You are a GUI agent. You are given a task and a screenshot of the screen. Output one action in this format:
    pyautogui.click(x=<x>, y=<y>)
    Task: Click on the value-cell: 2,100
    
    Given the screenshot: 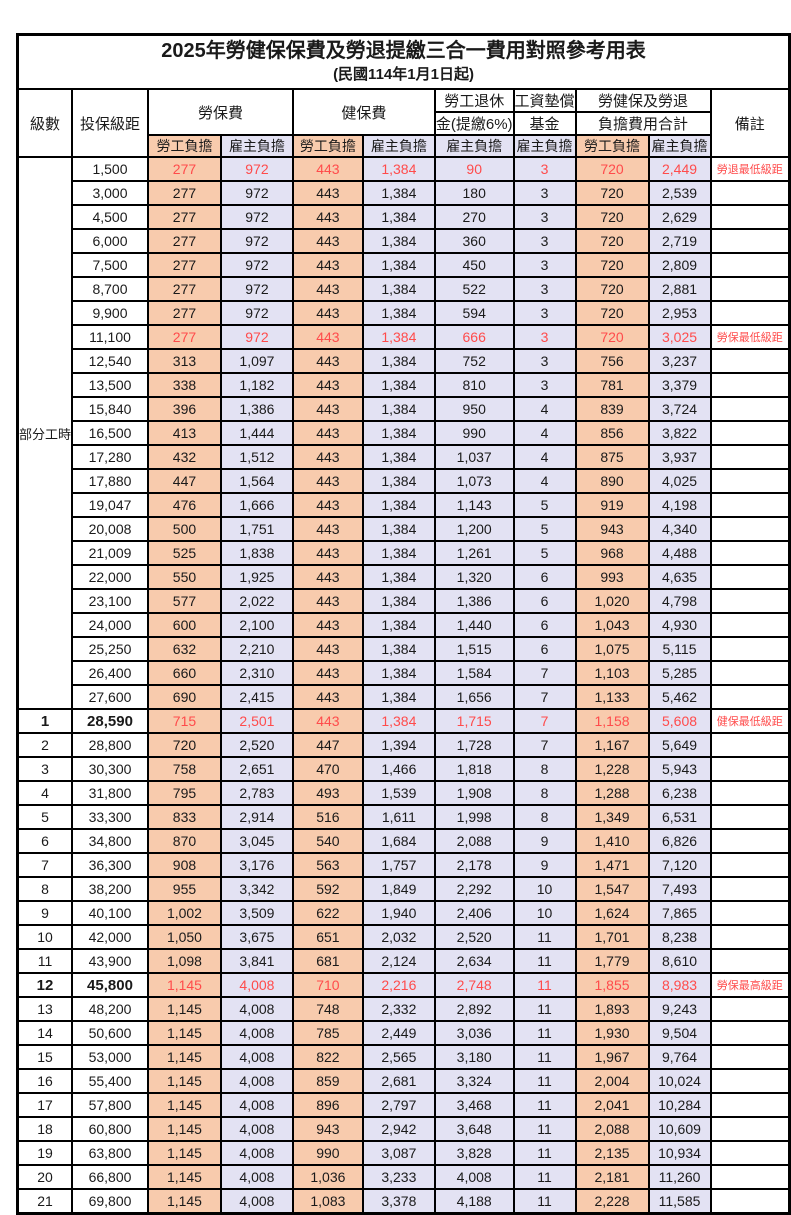 What is the action you would take?
    pyautogui.click(x=256, y=625)
    